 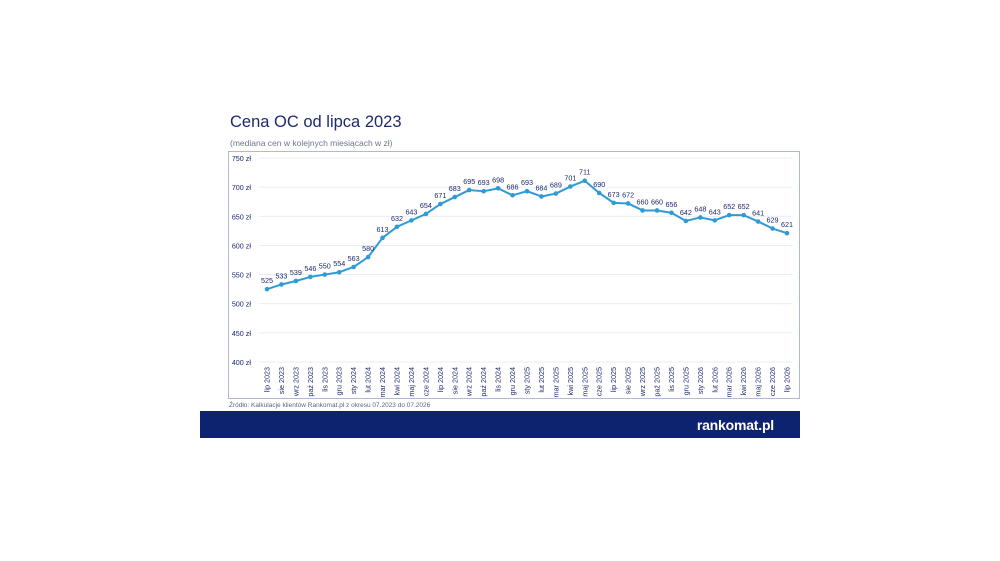 I want to click on data-label: 671, so click(x=440, y=195).